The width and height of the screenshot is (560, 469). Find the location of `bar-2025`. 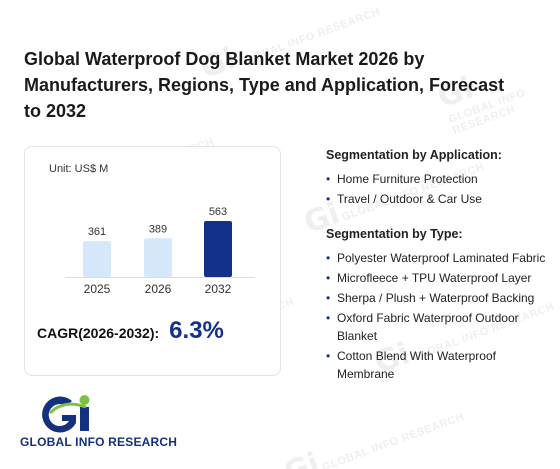

bar-2025 is located at coordinates (97, 259).